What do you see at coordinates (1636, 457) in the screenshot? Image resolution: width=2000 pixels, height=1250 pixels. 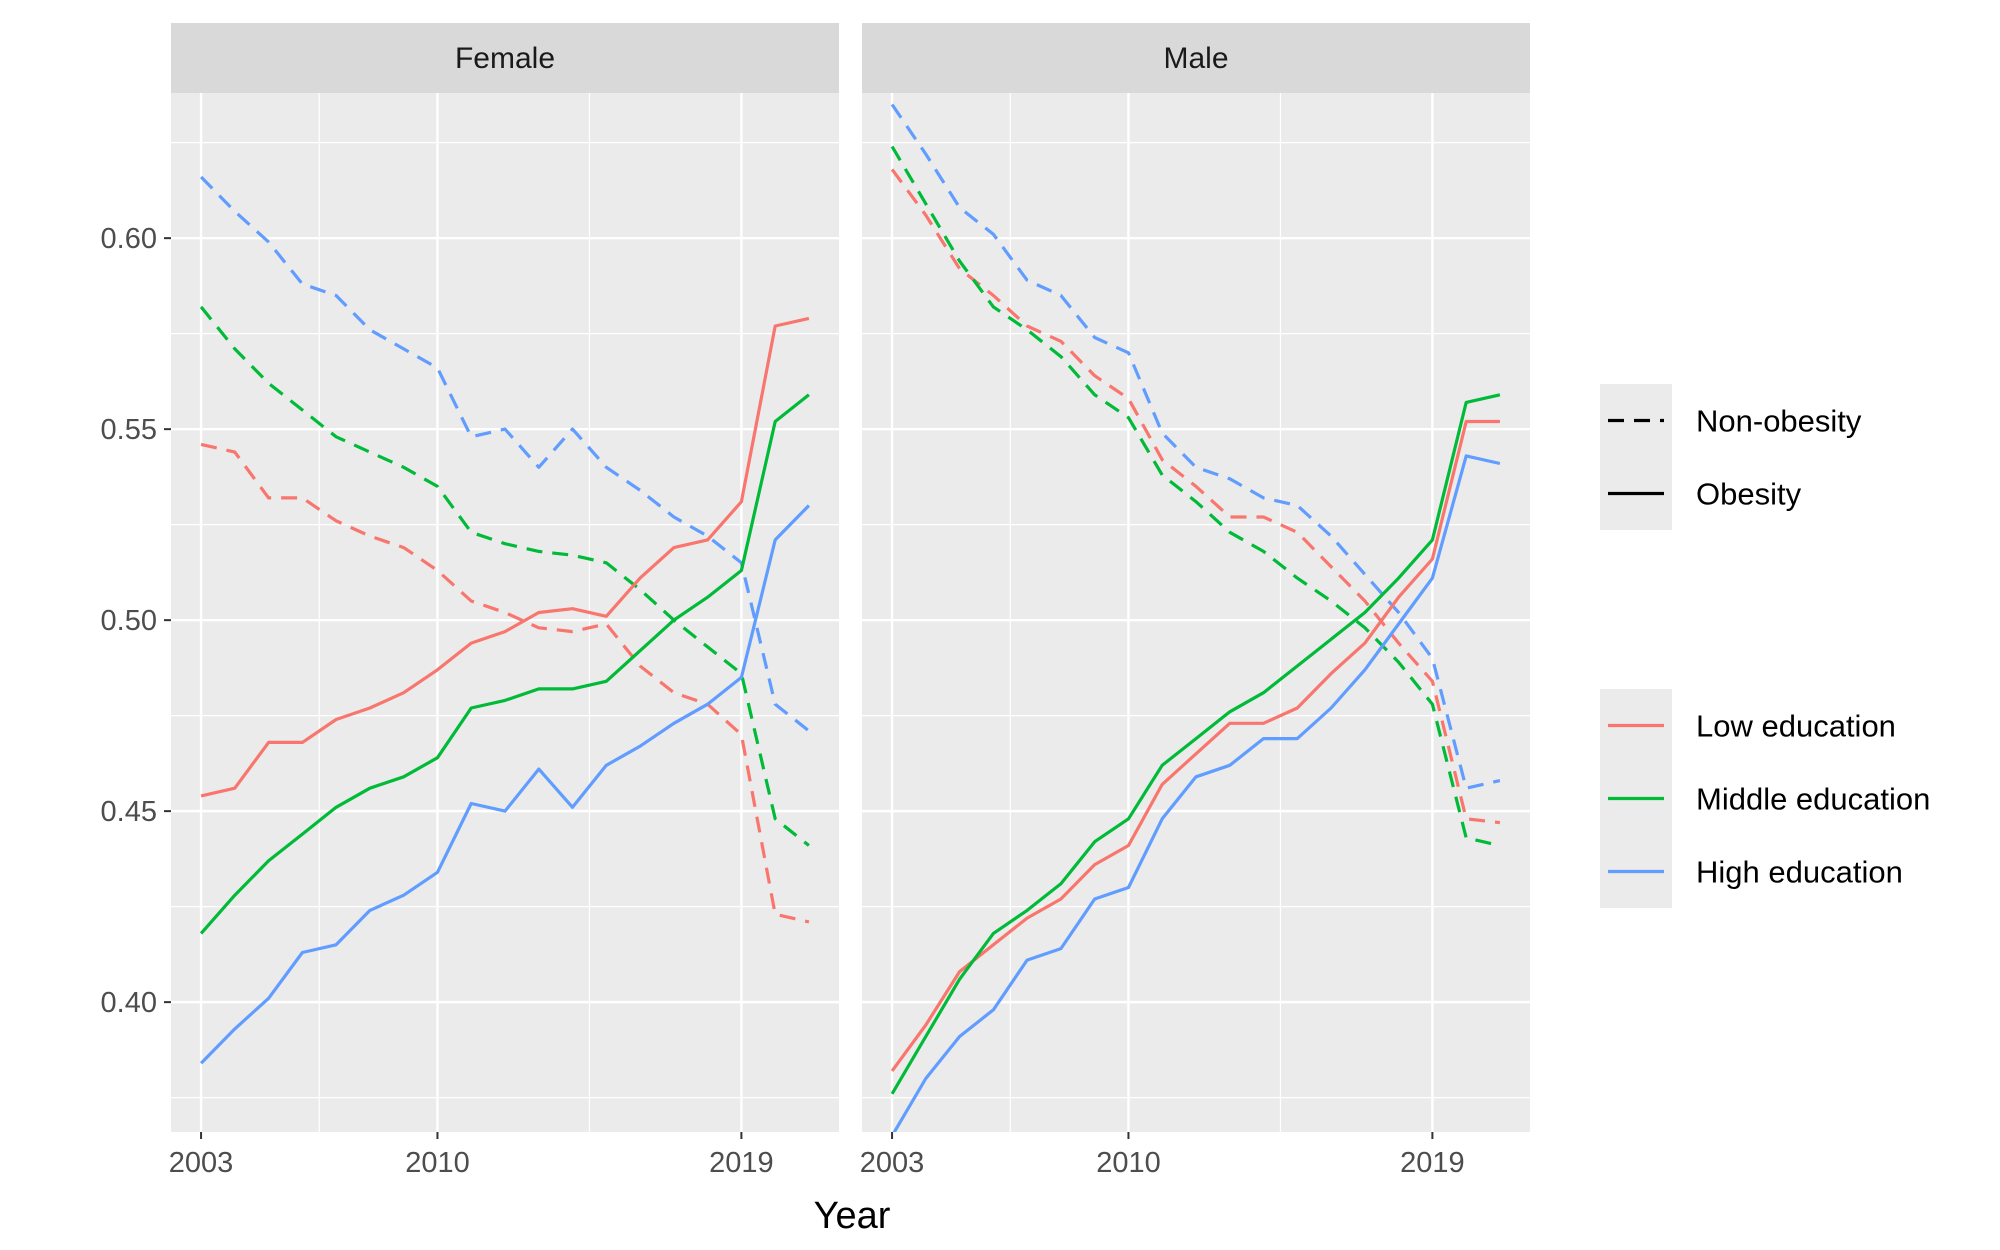 I see `legend-key-background` at bounding box center [1636, 457].